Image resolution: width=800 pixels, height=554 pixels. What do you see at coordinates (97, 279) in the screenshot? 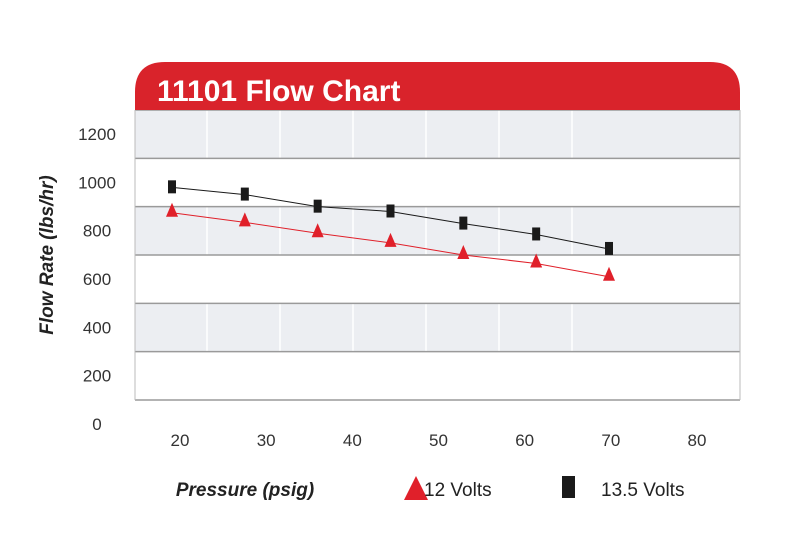
I see `y-tick-label: 600` at bounding box center [97, 279].